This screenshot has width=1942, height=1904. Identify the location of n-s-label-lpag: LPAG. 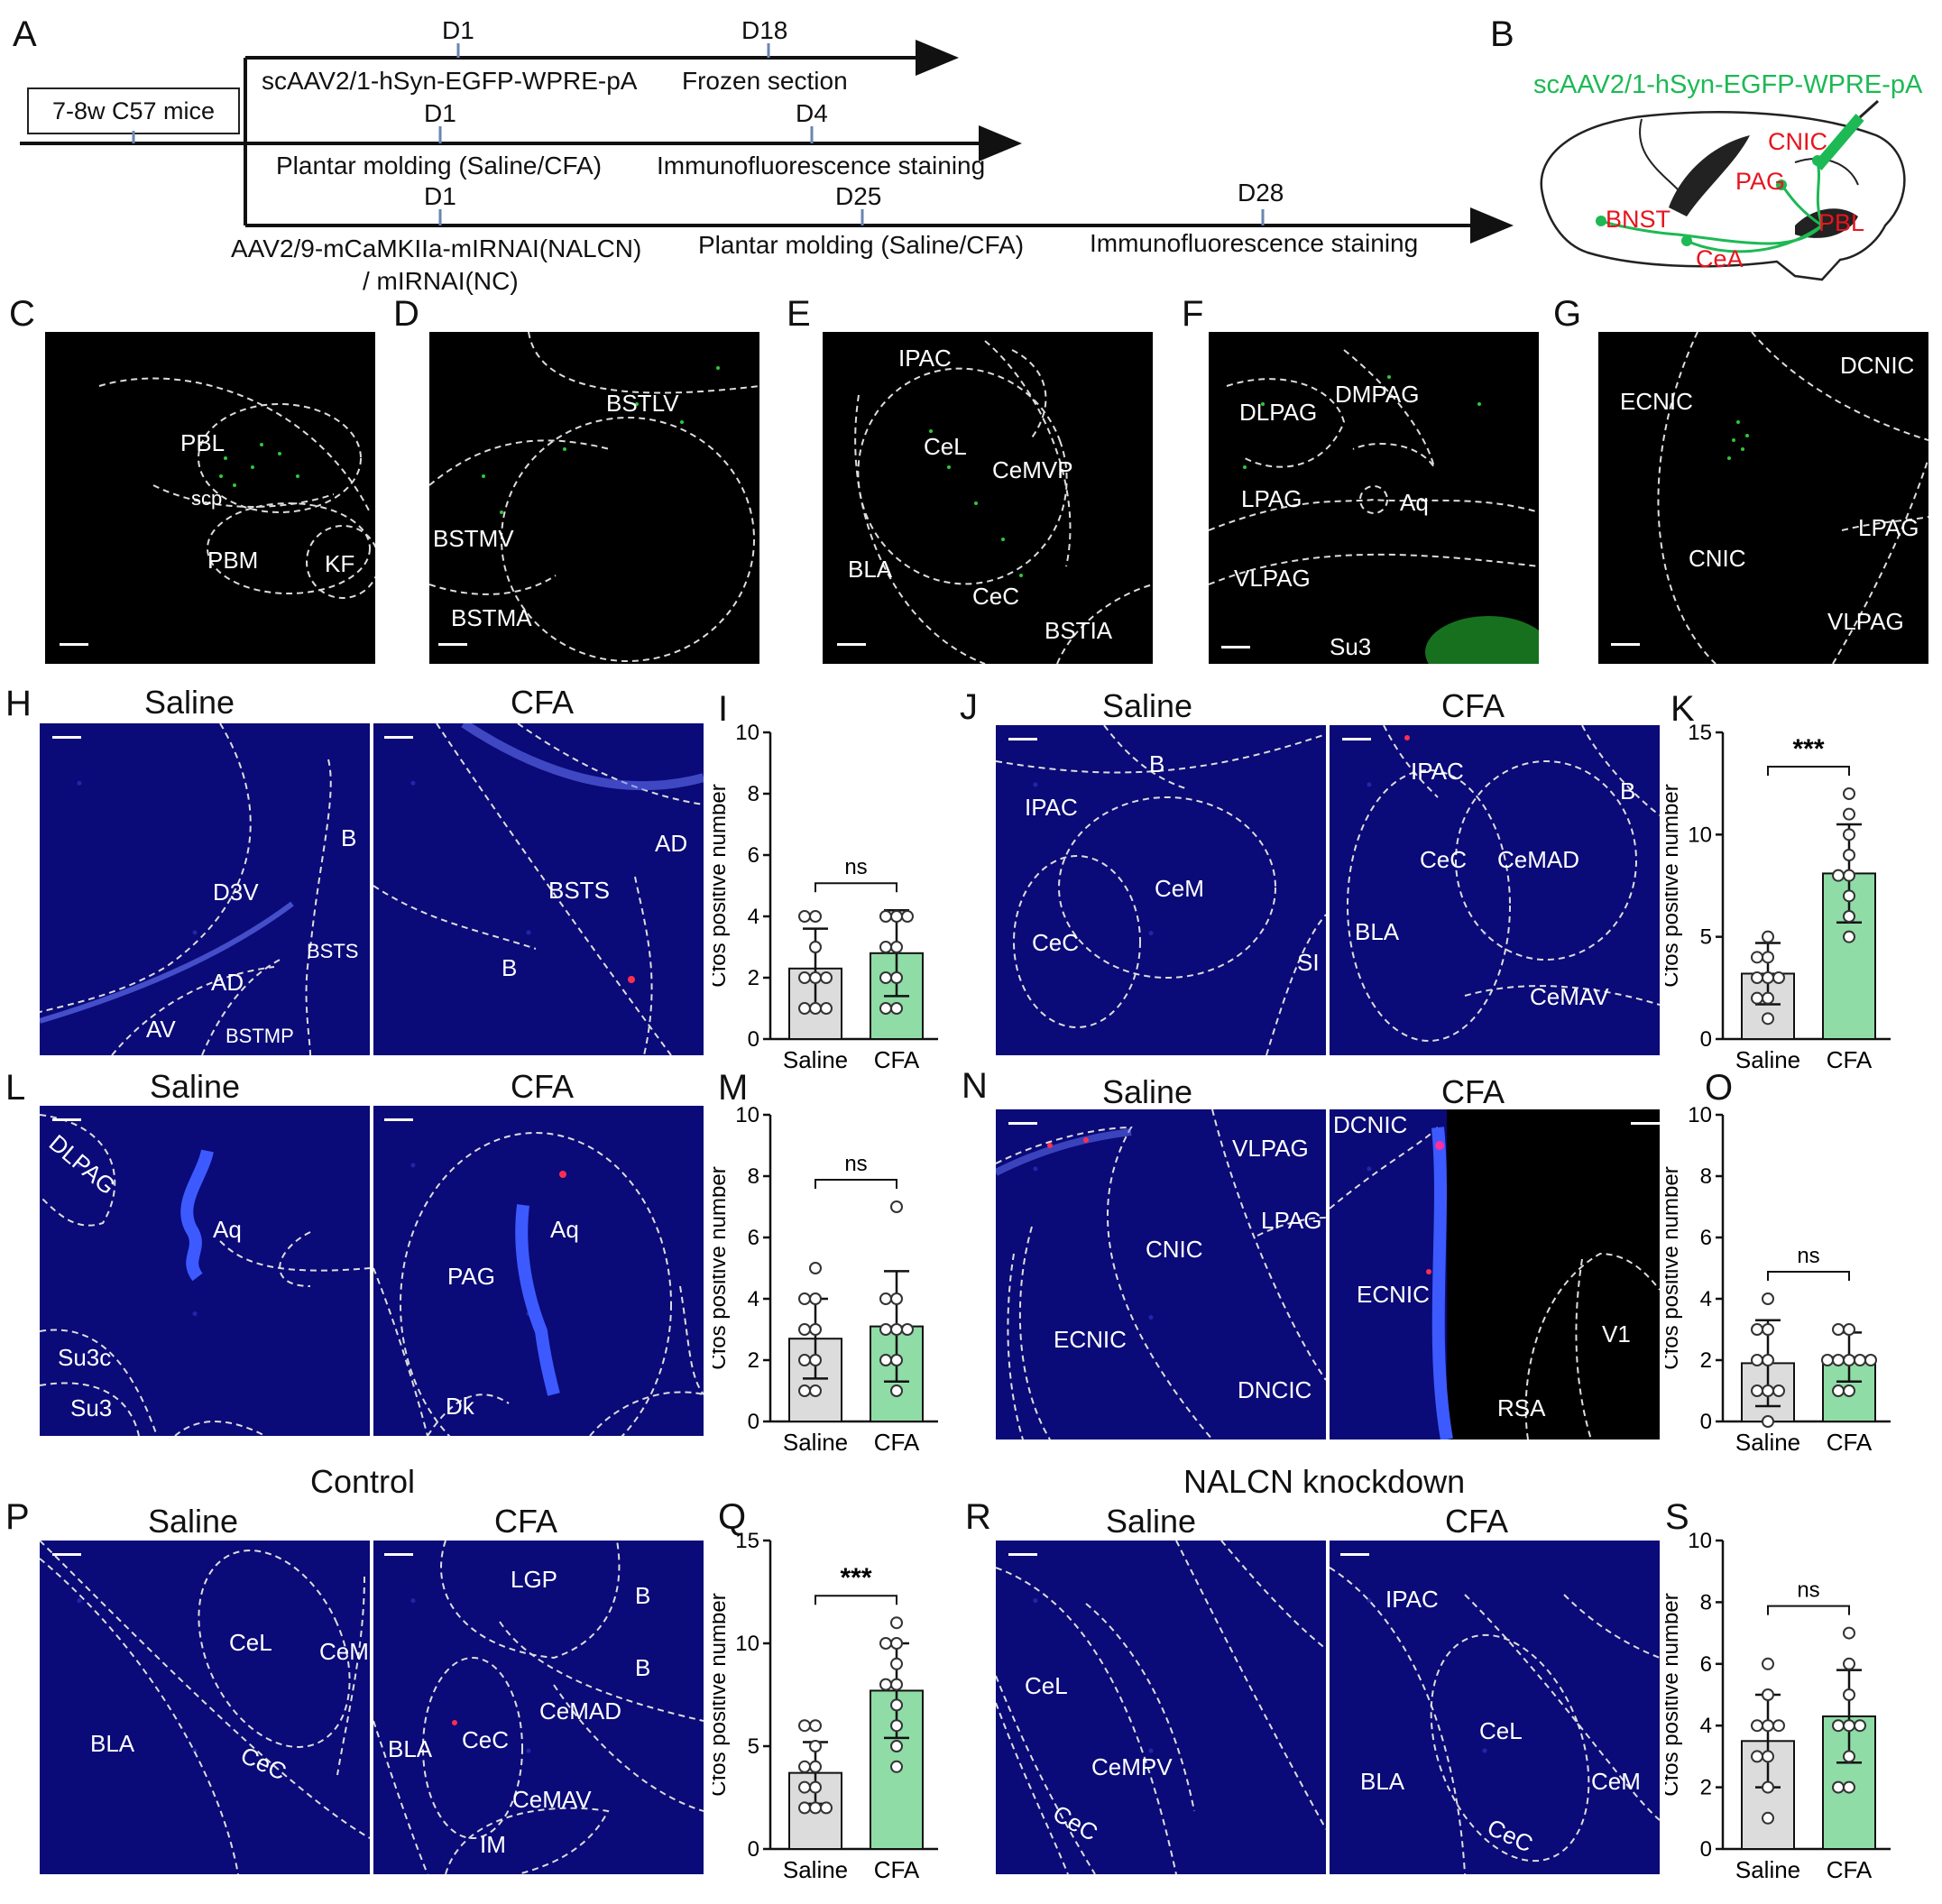
(1292, 1220).